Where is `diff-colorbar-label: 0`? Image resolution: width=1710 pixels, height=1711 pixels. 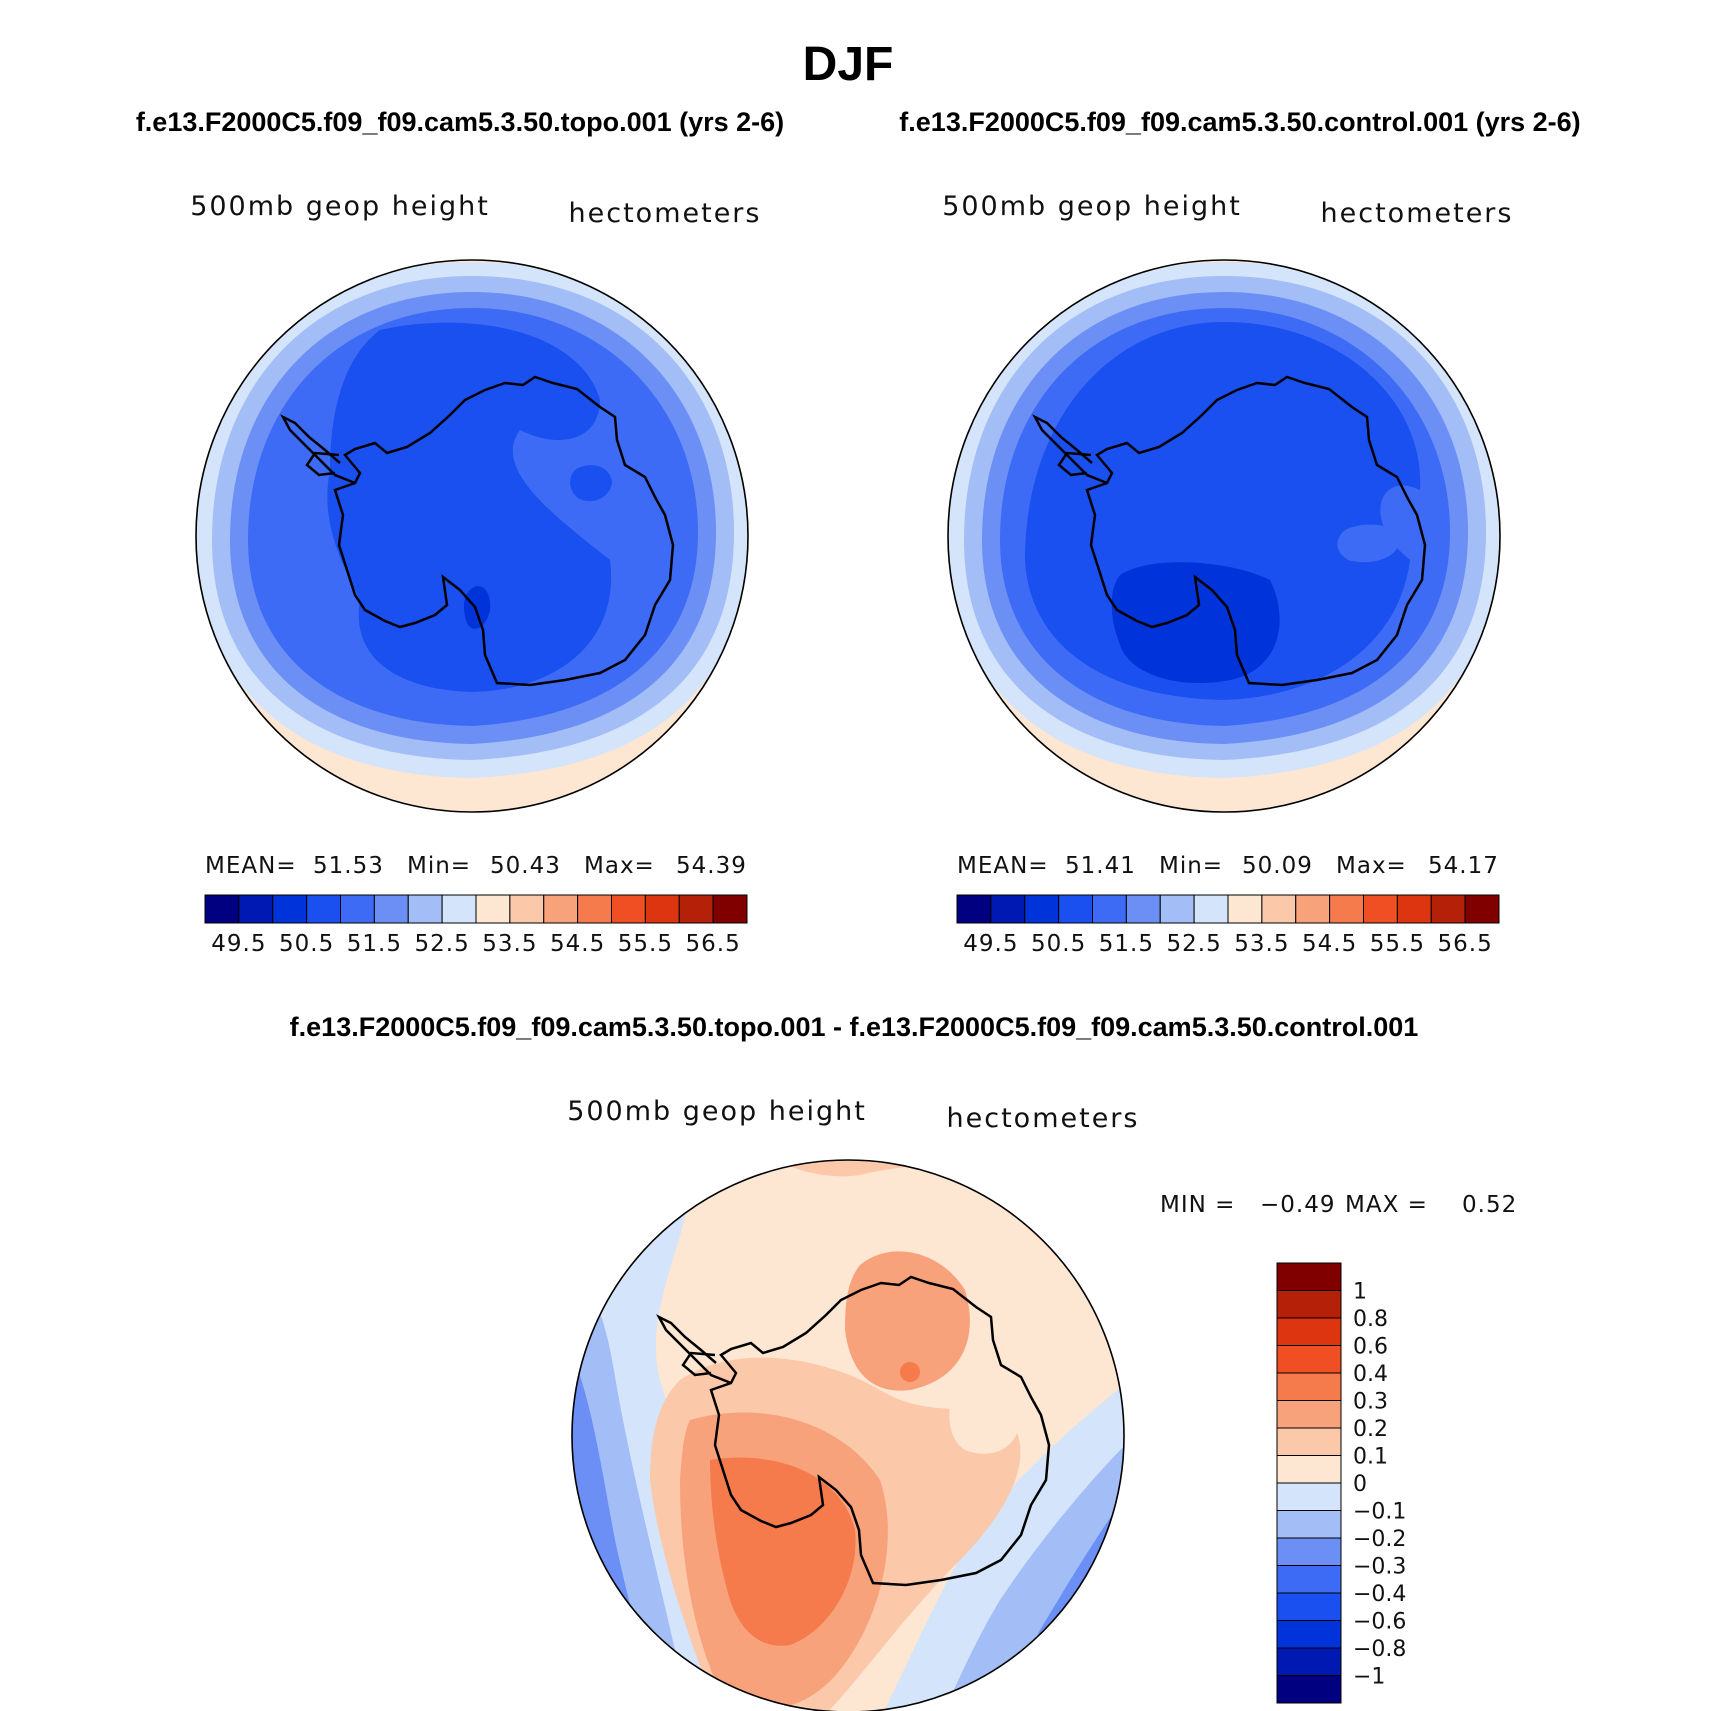
diff-colorbar-label: 0 is located at coordinates (1360, 1484).